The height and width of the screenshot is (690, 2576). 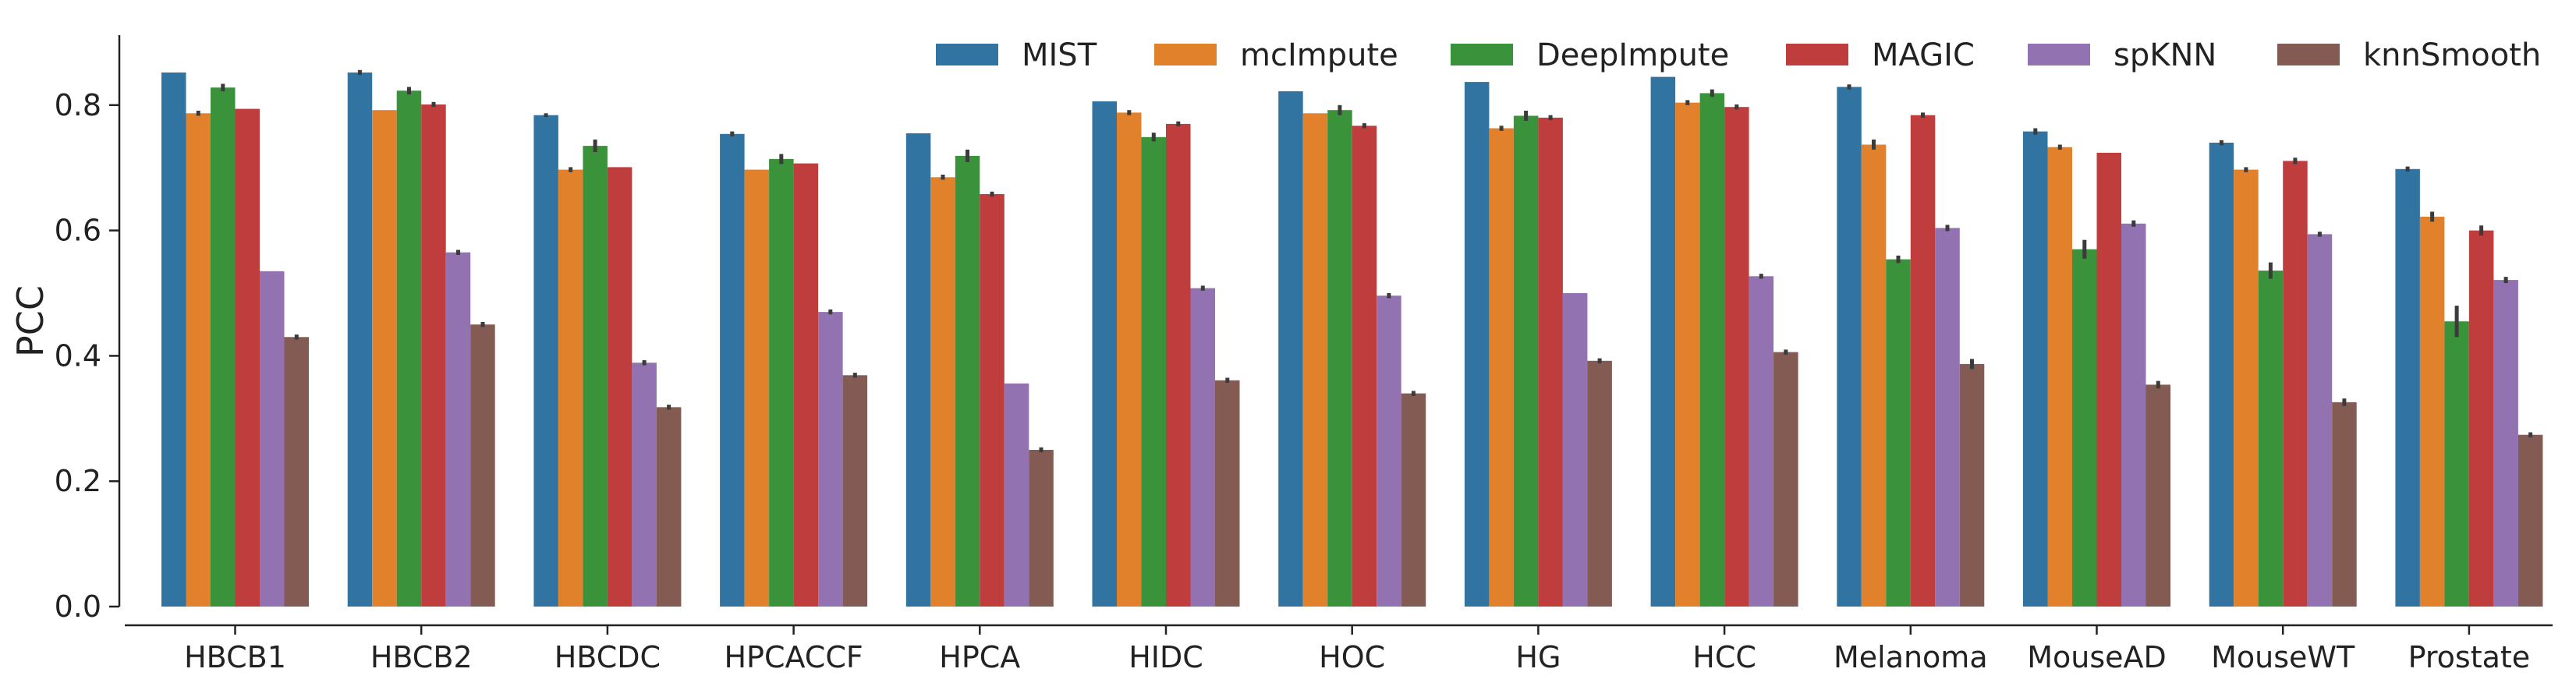 What do you see at coordinates (247, 357) in the screenshot?
I see `bar-magic-hbcb1` at bounding box center [247, 357].